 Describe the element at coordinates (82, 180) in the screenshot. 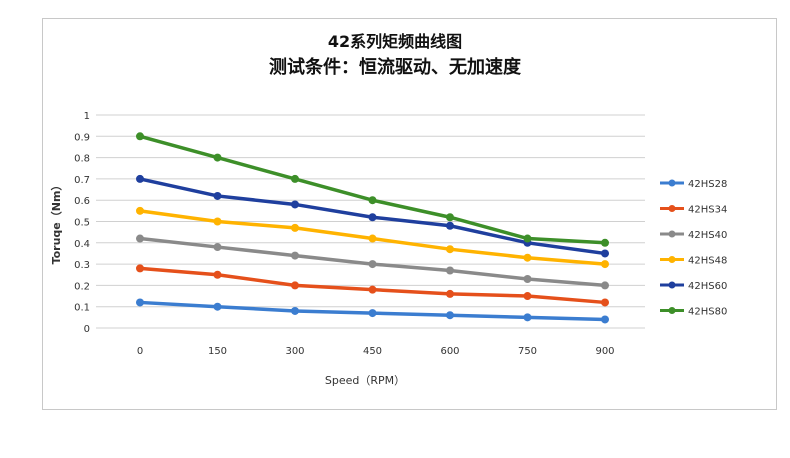

I see `y-tick-label: 0.7` at that location.